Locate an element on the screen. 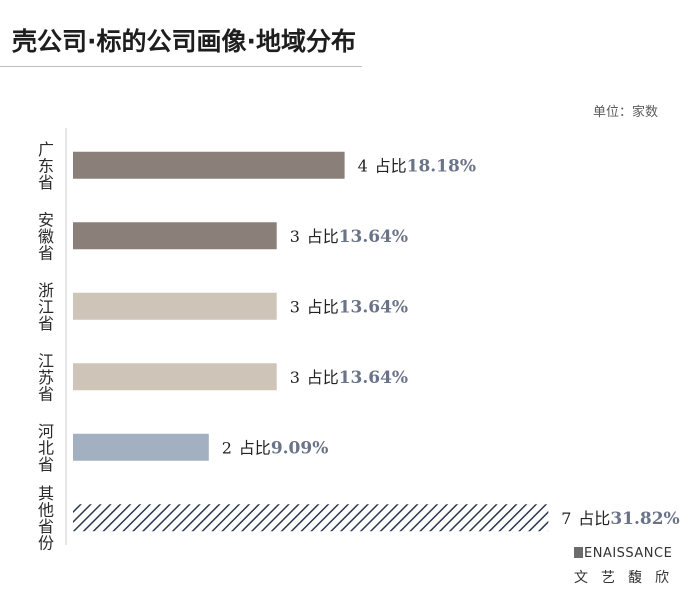  logo-text-en: ENAISSANCE is located at coordinates (628, 553).